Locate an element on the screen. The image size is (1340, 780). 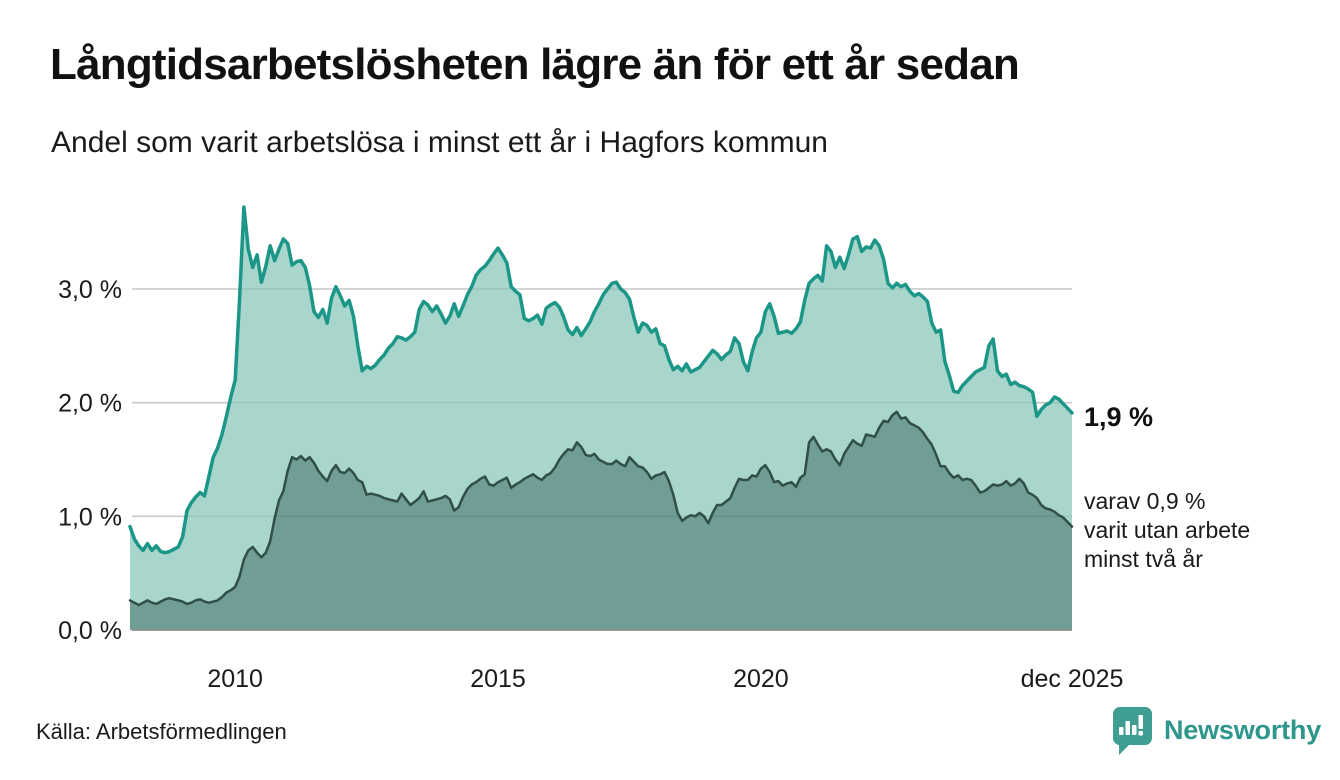
y-axis-label: 0,0 % is located at coordinates (90, 631).